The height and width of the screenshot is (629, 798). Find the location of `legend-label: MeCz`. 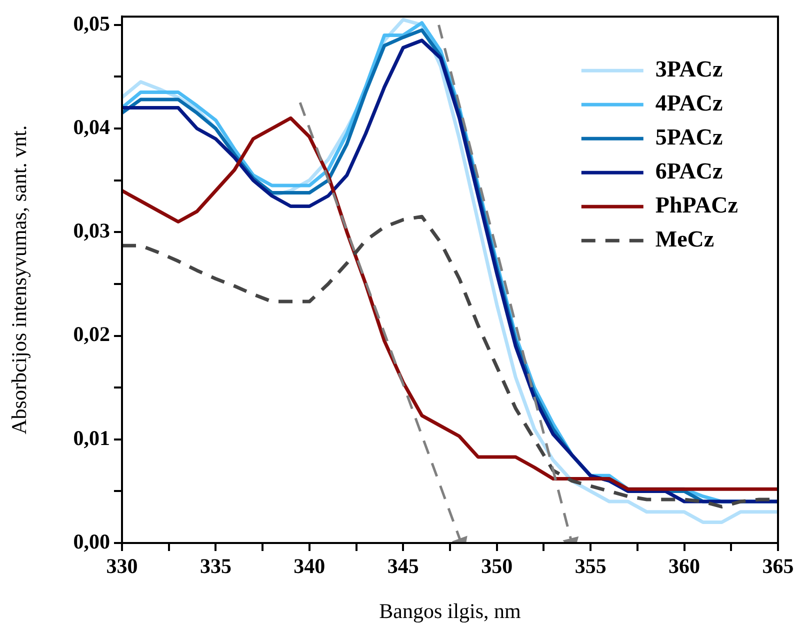

legend-label: MeCz is located at coordinates (684, 239).